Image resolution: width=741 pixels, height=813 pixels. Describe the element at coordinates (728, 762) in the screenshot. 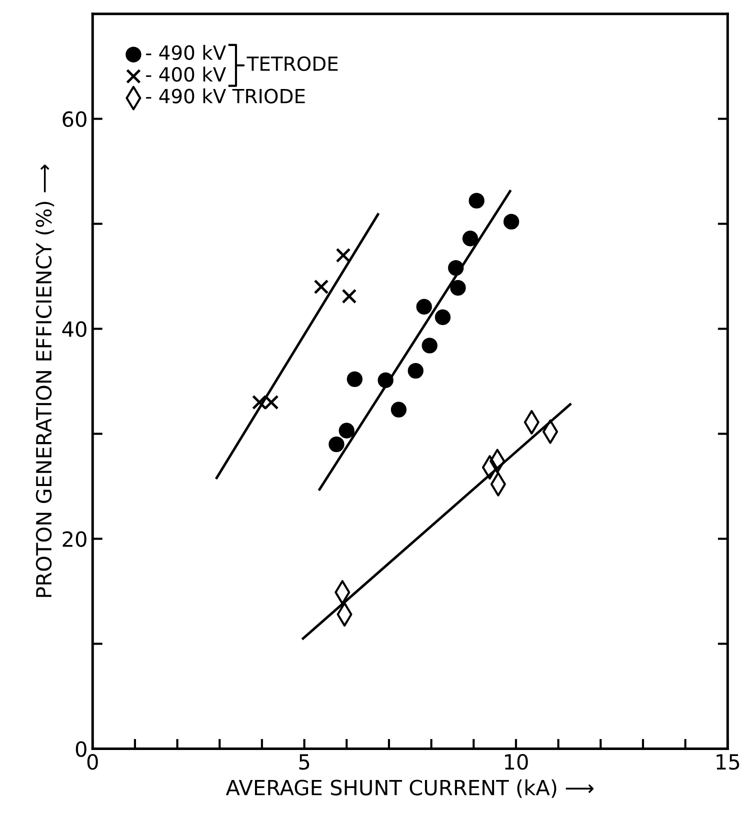

I see `x-tick-label: 15` at that location.